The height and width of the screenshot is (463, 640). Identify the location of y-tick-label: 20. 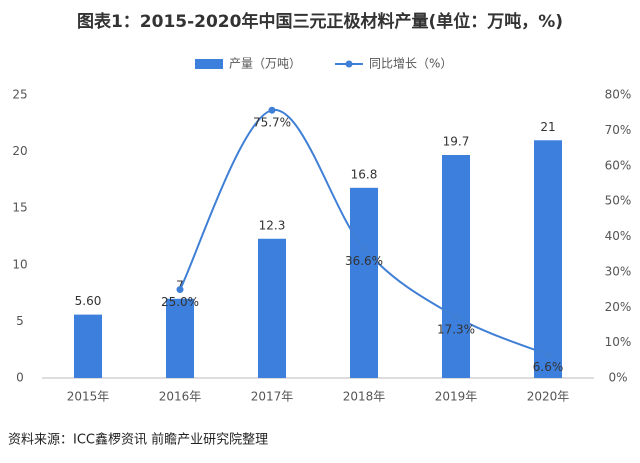
(19, 151).